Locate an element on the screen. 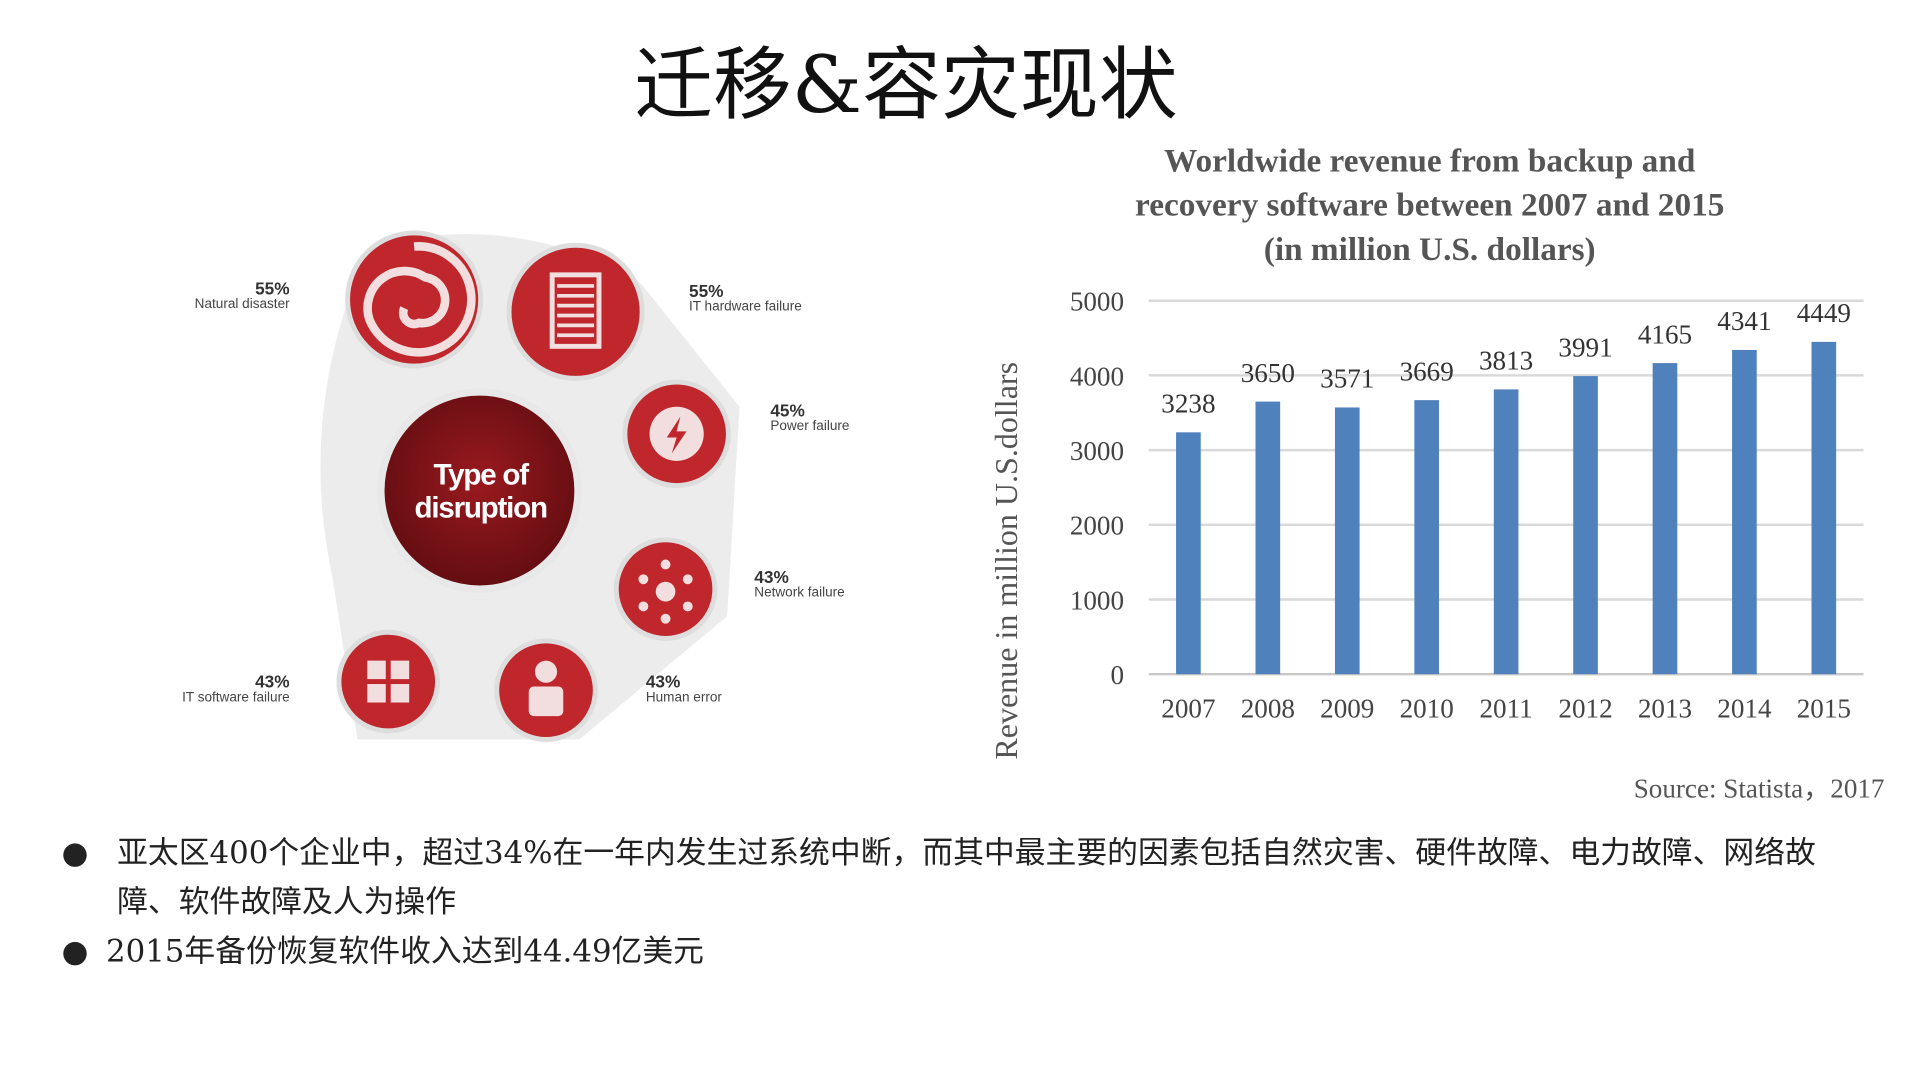 The width and height of the screenshot is (1919, 1079). y-tick-label: 3000 is located at coordinates (1097, 451).